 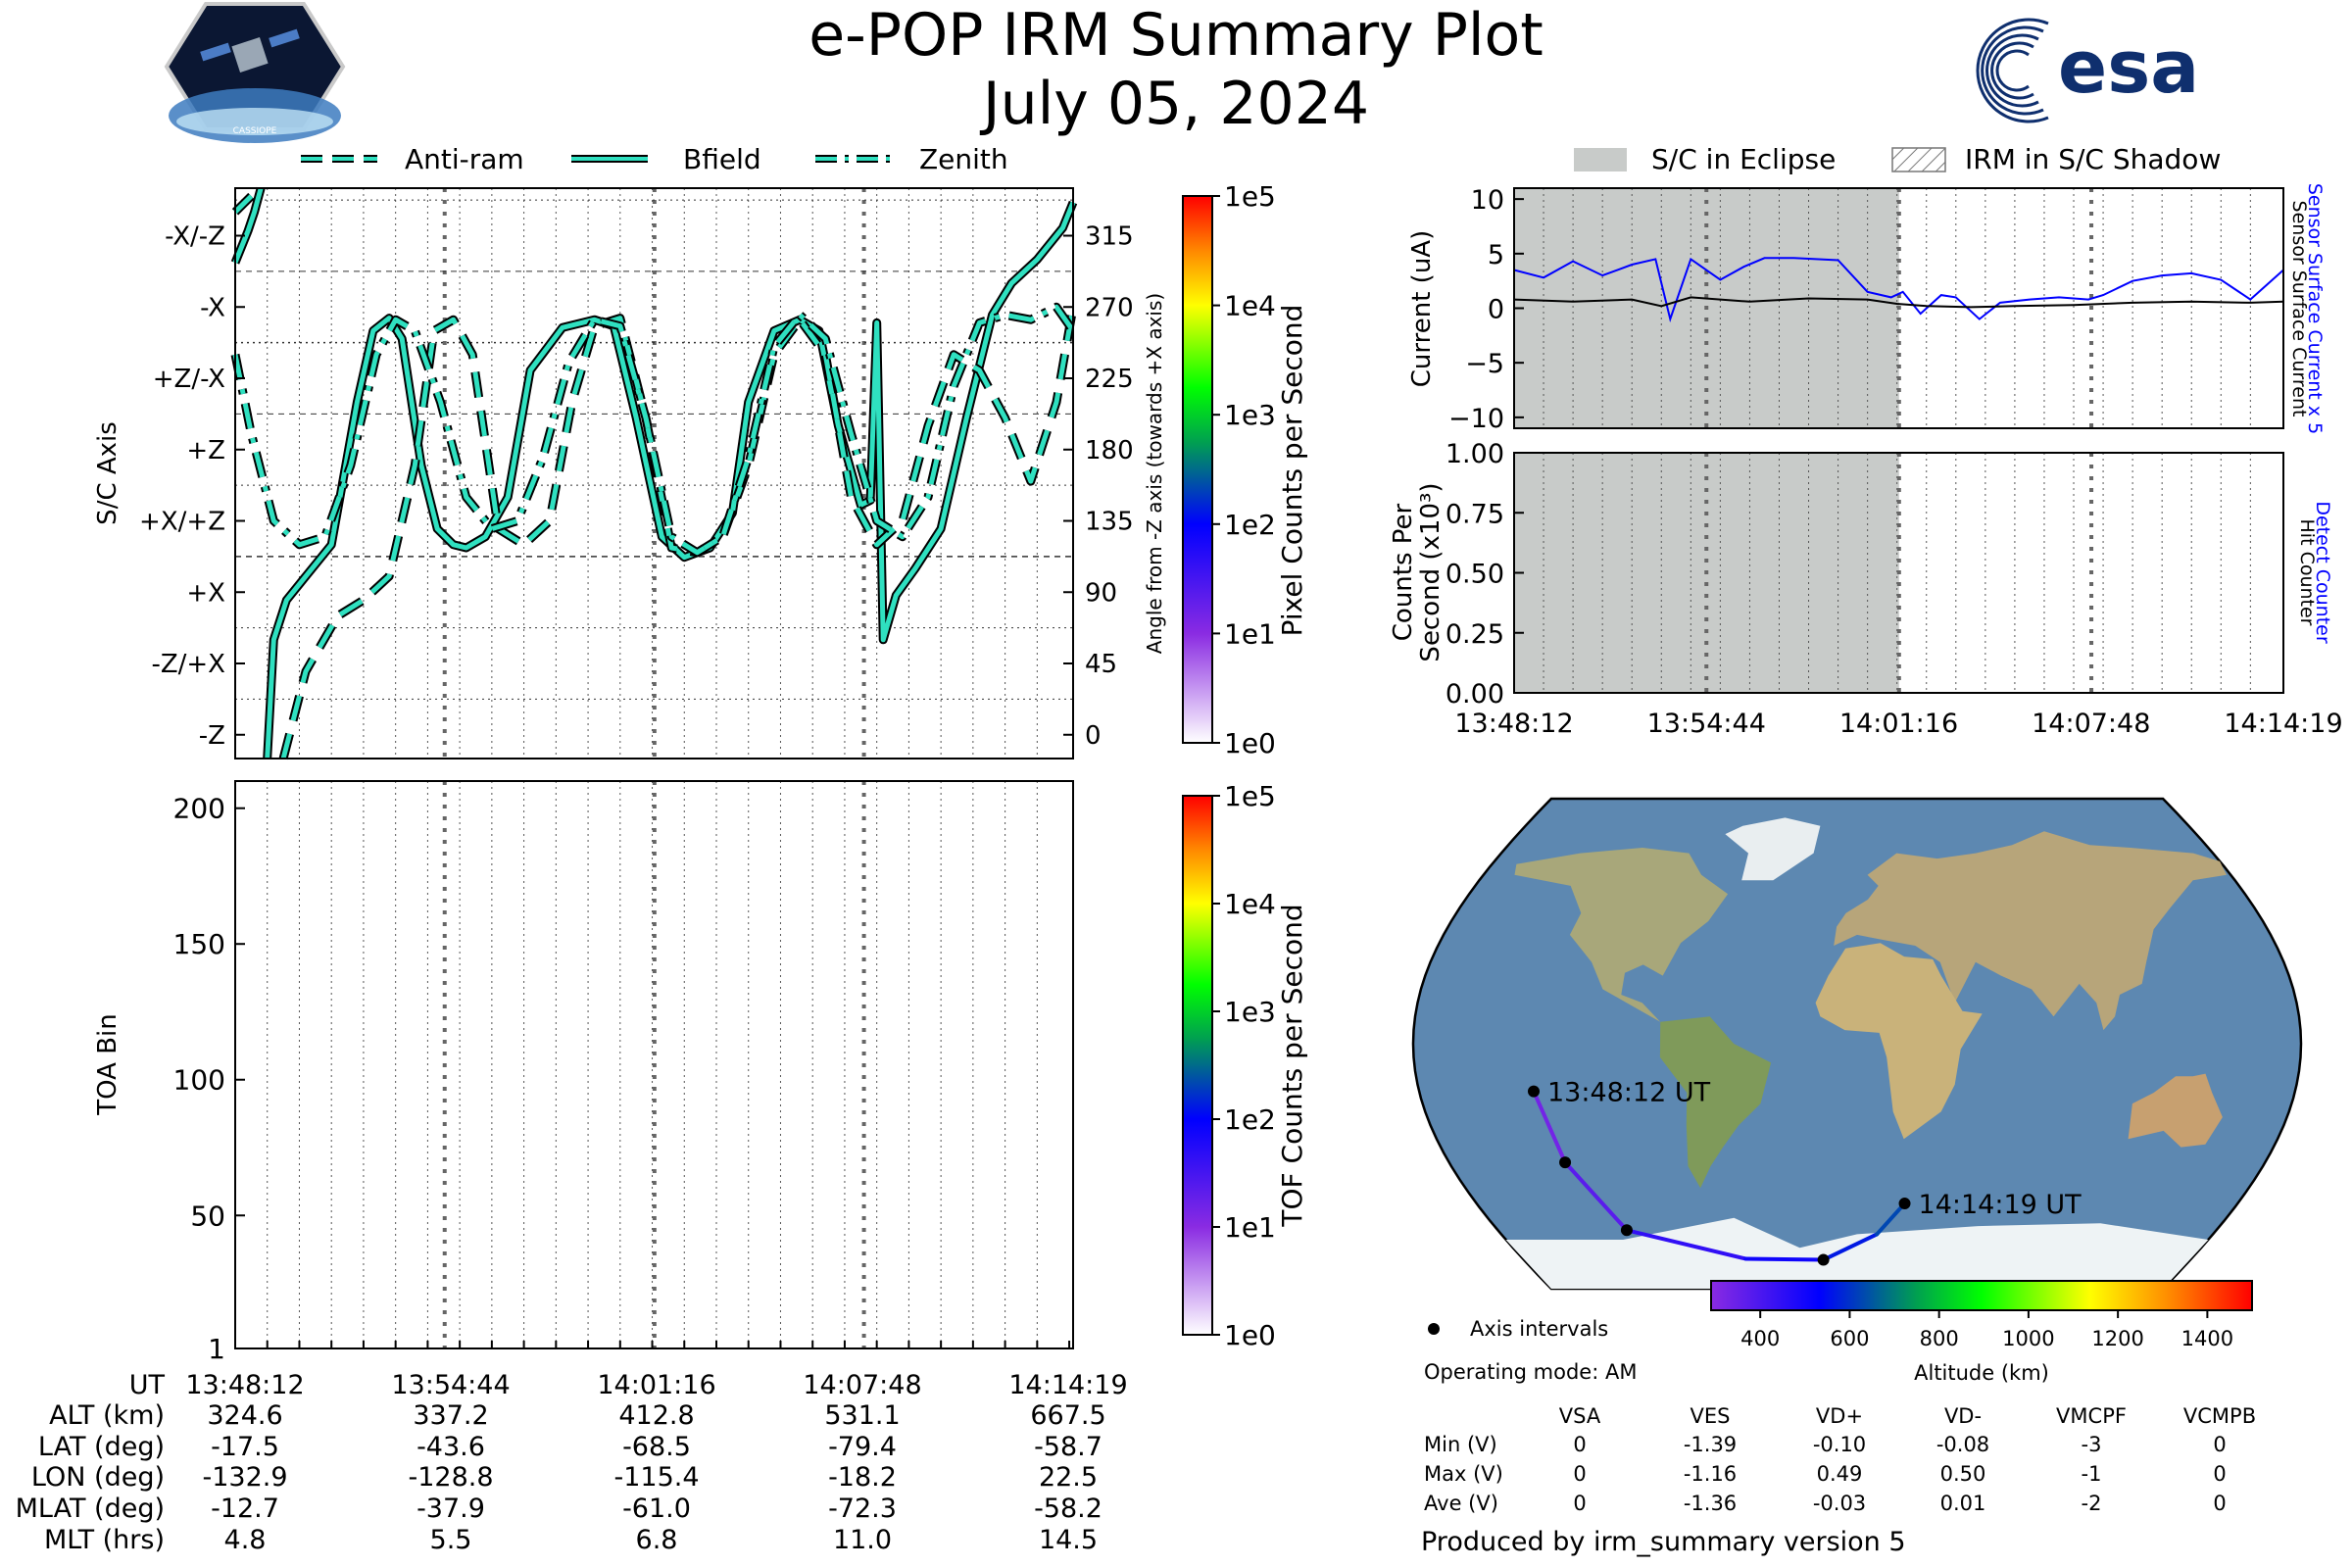 What do you see at coordinates (862, 1415) in the screenshot?
I see `ephemeris-cell: 531.1` at bounding box center [862, 1415].